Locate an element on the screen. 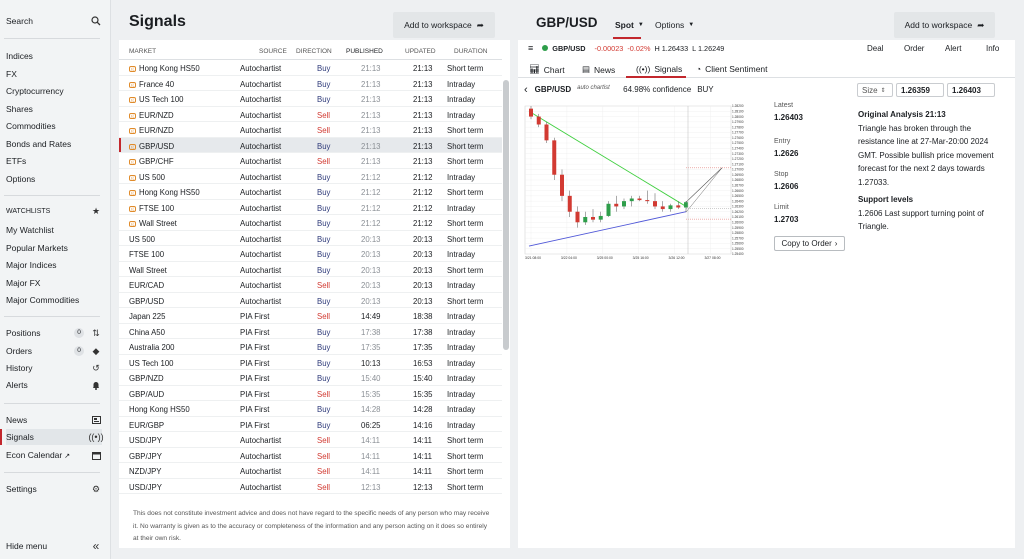  table-row: China A50 PIA First Buy 17:38 17:38 Intraday is located at coordinates (310, 331).